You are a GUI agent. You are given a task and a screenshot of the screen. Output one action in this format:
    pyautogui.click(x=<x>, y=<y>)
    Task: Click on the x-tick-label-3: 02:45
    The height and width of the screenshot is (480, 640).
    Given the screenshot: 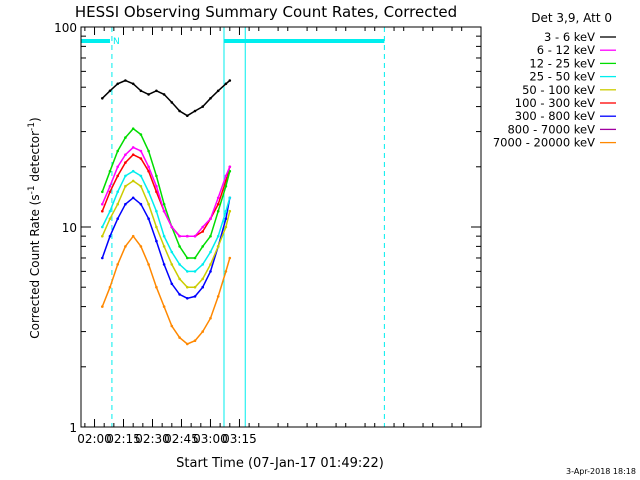 What is the action you would take?
    pyautogui.click(x=181, y=439)
    